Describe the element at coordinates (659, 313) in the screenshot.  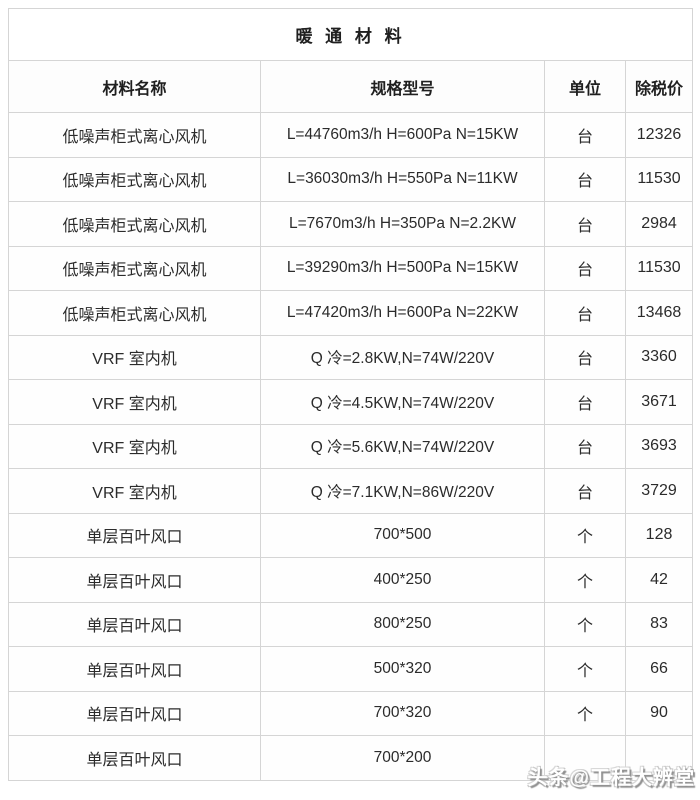
I see `price-cell: 13468` at that location.